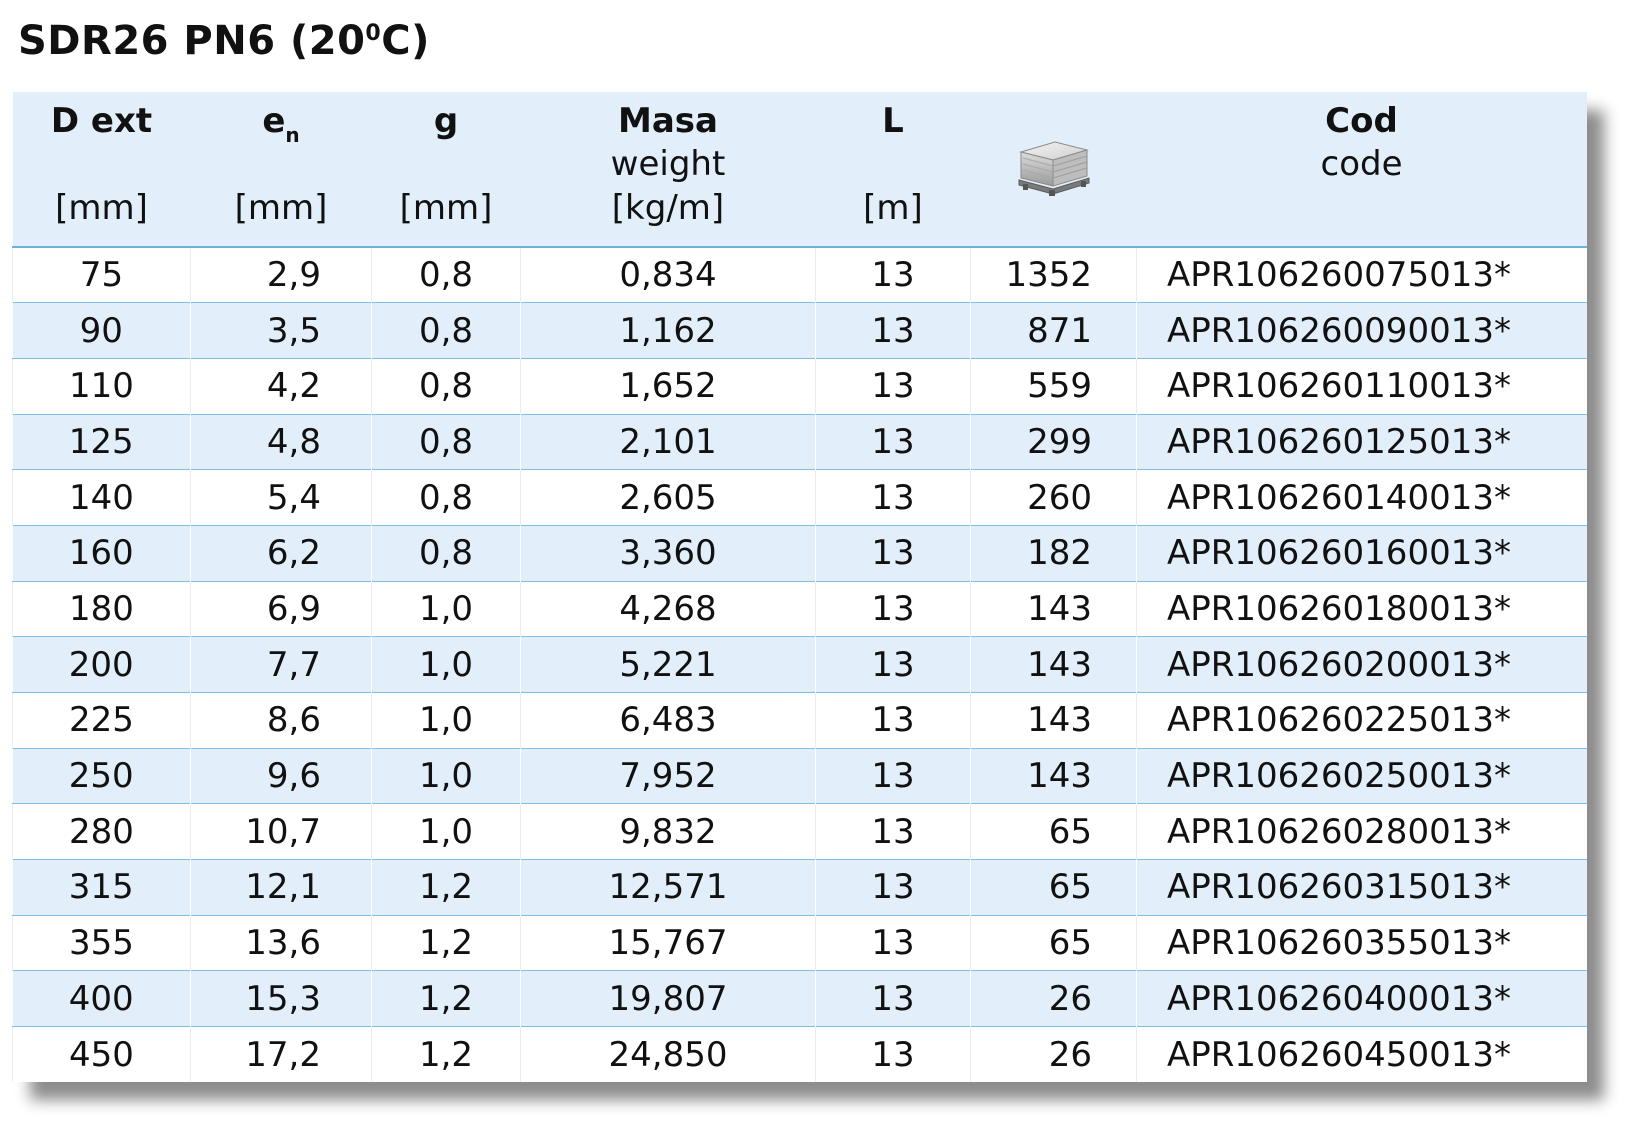 The height and width of the screenshot is (1130, 1626). I want to click on cell-dext: 225, so click(101, 720).